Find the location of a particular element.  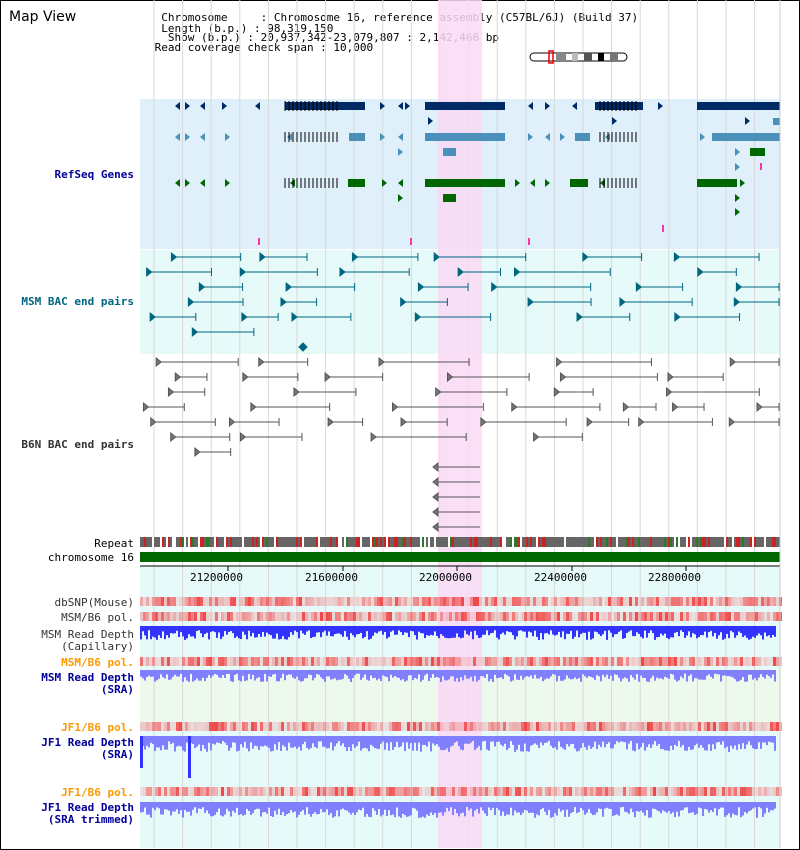

track-label-jf1-depth-trim-2: (SRA trimmed) is located at coordinates (90, 819).